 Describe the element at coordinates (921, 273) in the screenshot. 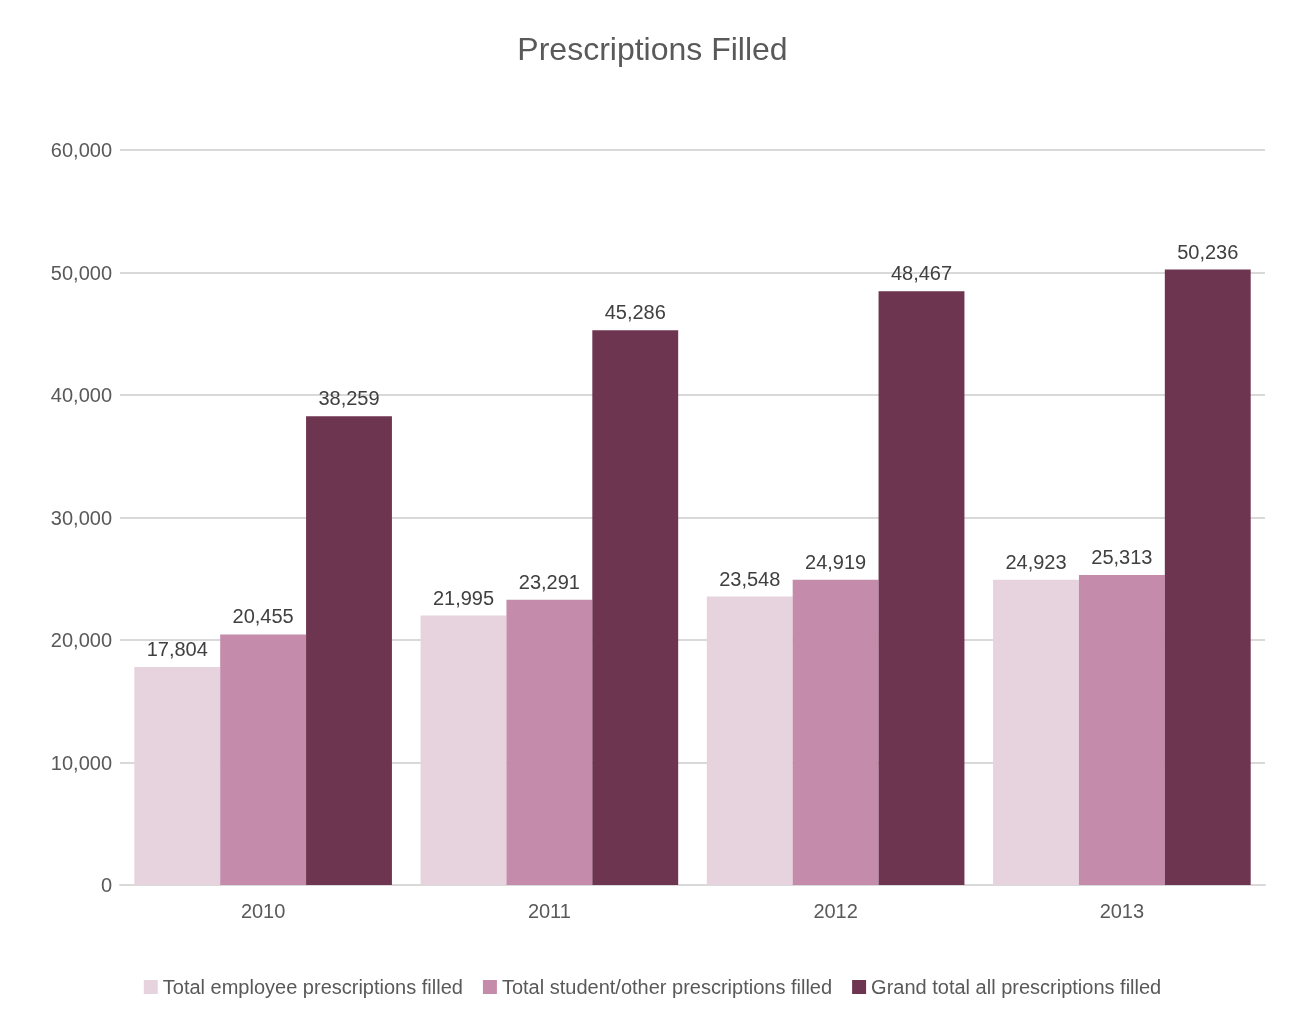

I see `data-label: 48,467` at that location.